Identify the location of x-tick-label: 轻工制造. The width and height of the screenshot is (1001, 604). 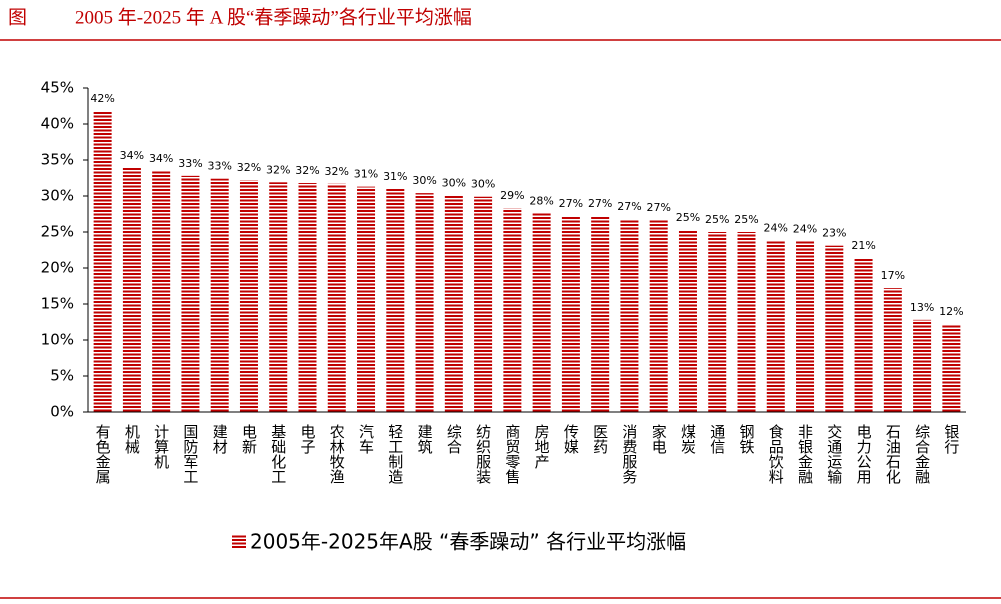
(395, 454).